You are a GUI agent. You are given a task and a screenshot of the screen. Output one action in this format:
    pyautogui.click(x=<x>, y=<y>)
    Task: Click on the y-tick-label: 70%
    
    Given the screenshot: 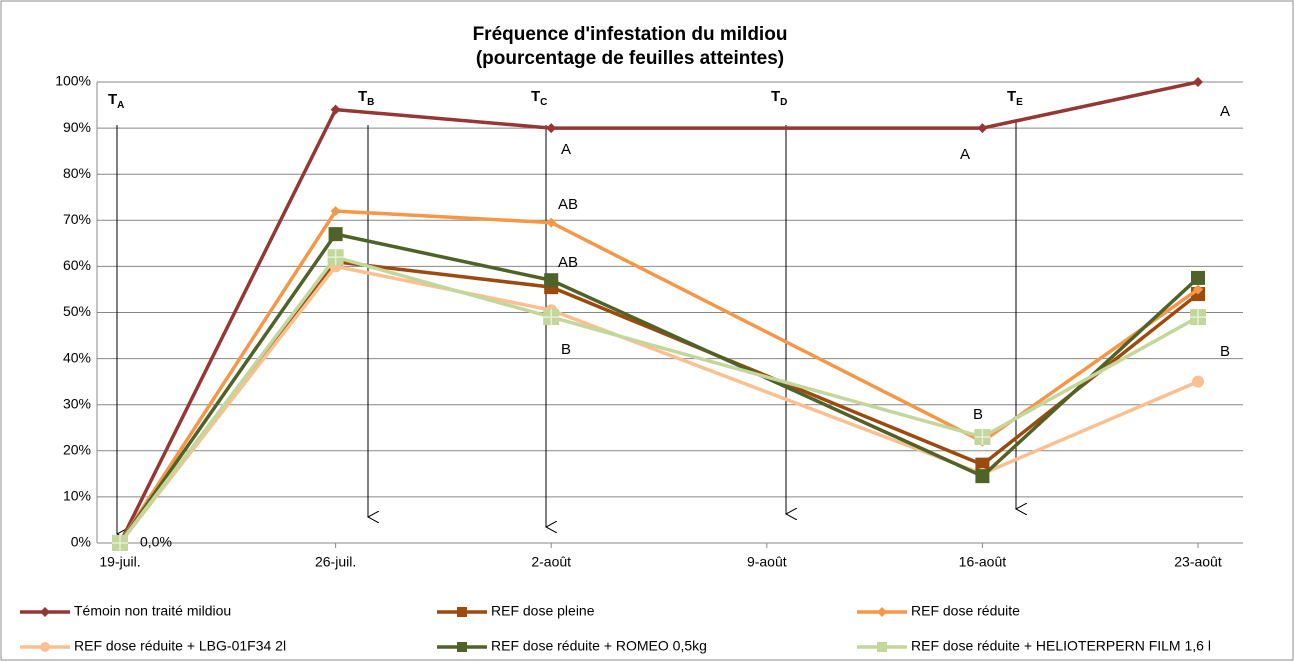 What is the action you would take?
    pyautogui.click(x=77, y=219)
    